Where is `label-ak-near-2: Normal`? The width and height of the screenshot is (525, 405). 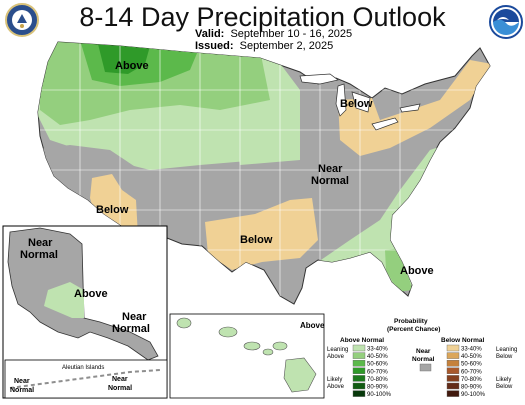 label-ak-near-2: Normal is located at coordinates (39, 255).